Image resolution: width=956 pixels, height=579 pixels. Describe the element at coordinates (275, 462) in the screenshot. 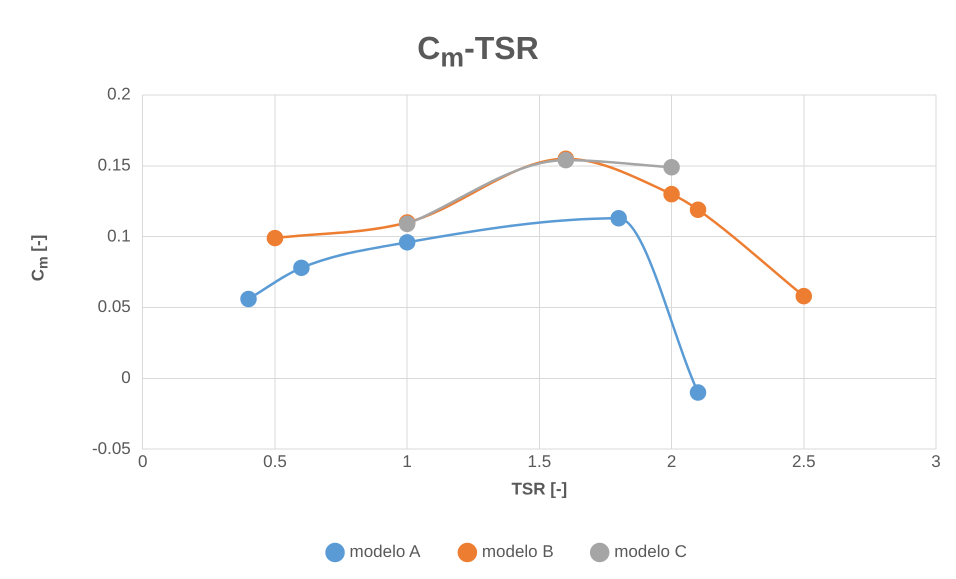

I see `x-tick-label: 0.5` at that location.